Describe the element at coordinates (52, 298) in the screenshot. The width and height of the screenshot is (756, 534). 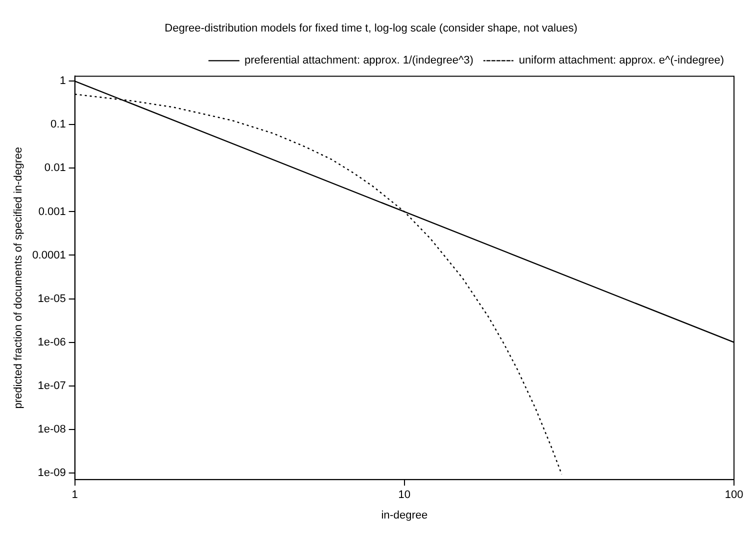
I see `y-tick-label: 1e-05` at that location.